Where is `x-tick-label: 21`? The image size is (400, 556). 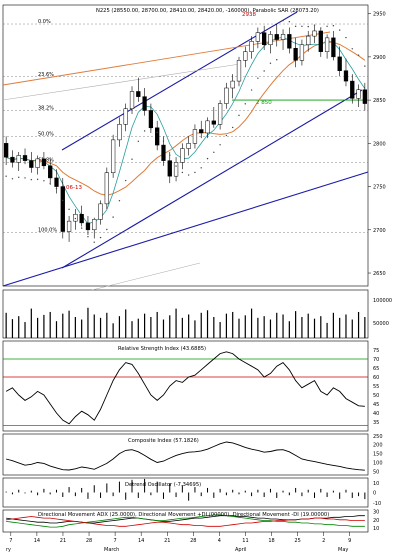
x-tick-label: 21 is located at coordinates (63, 541).